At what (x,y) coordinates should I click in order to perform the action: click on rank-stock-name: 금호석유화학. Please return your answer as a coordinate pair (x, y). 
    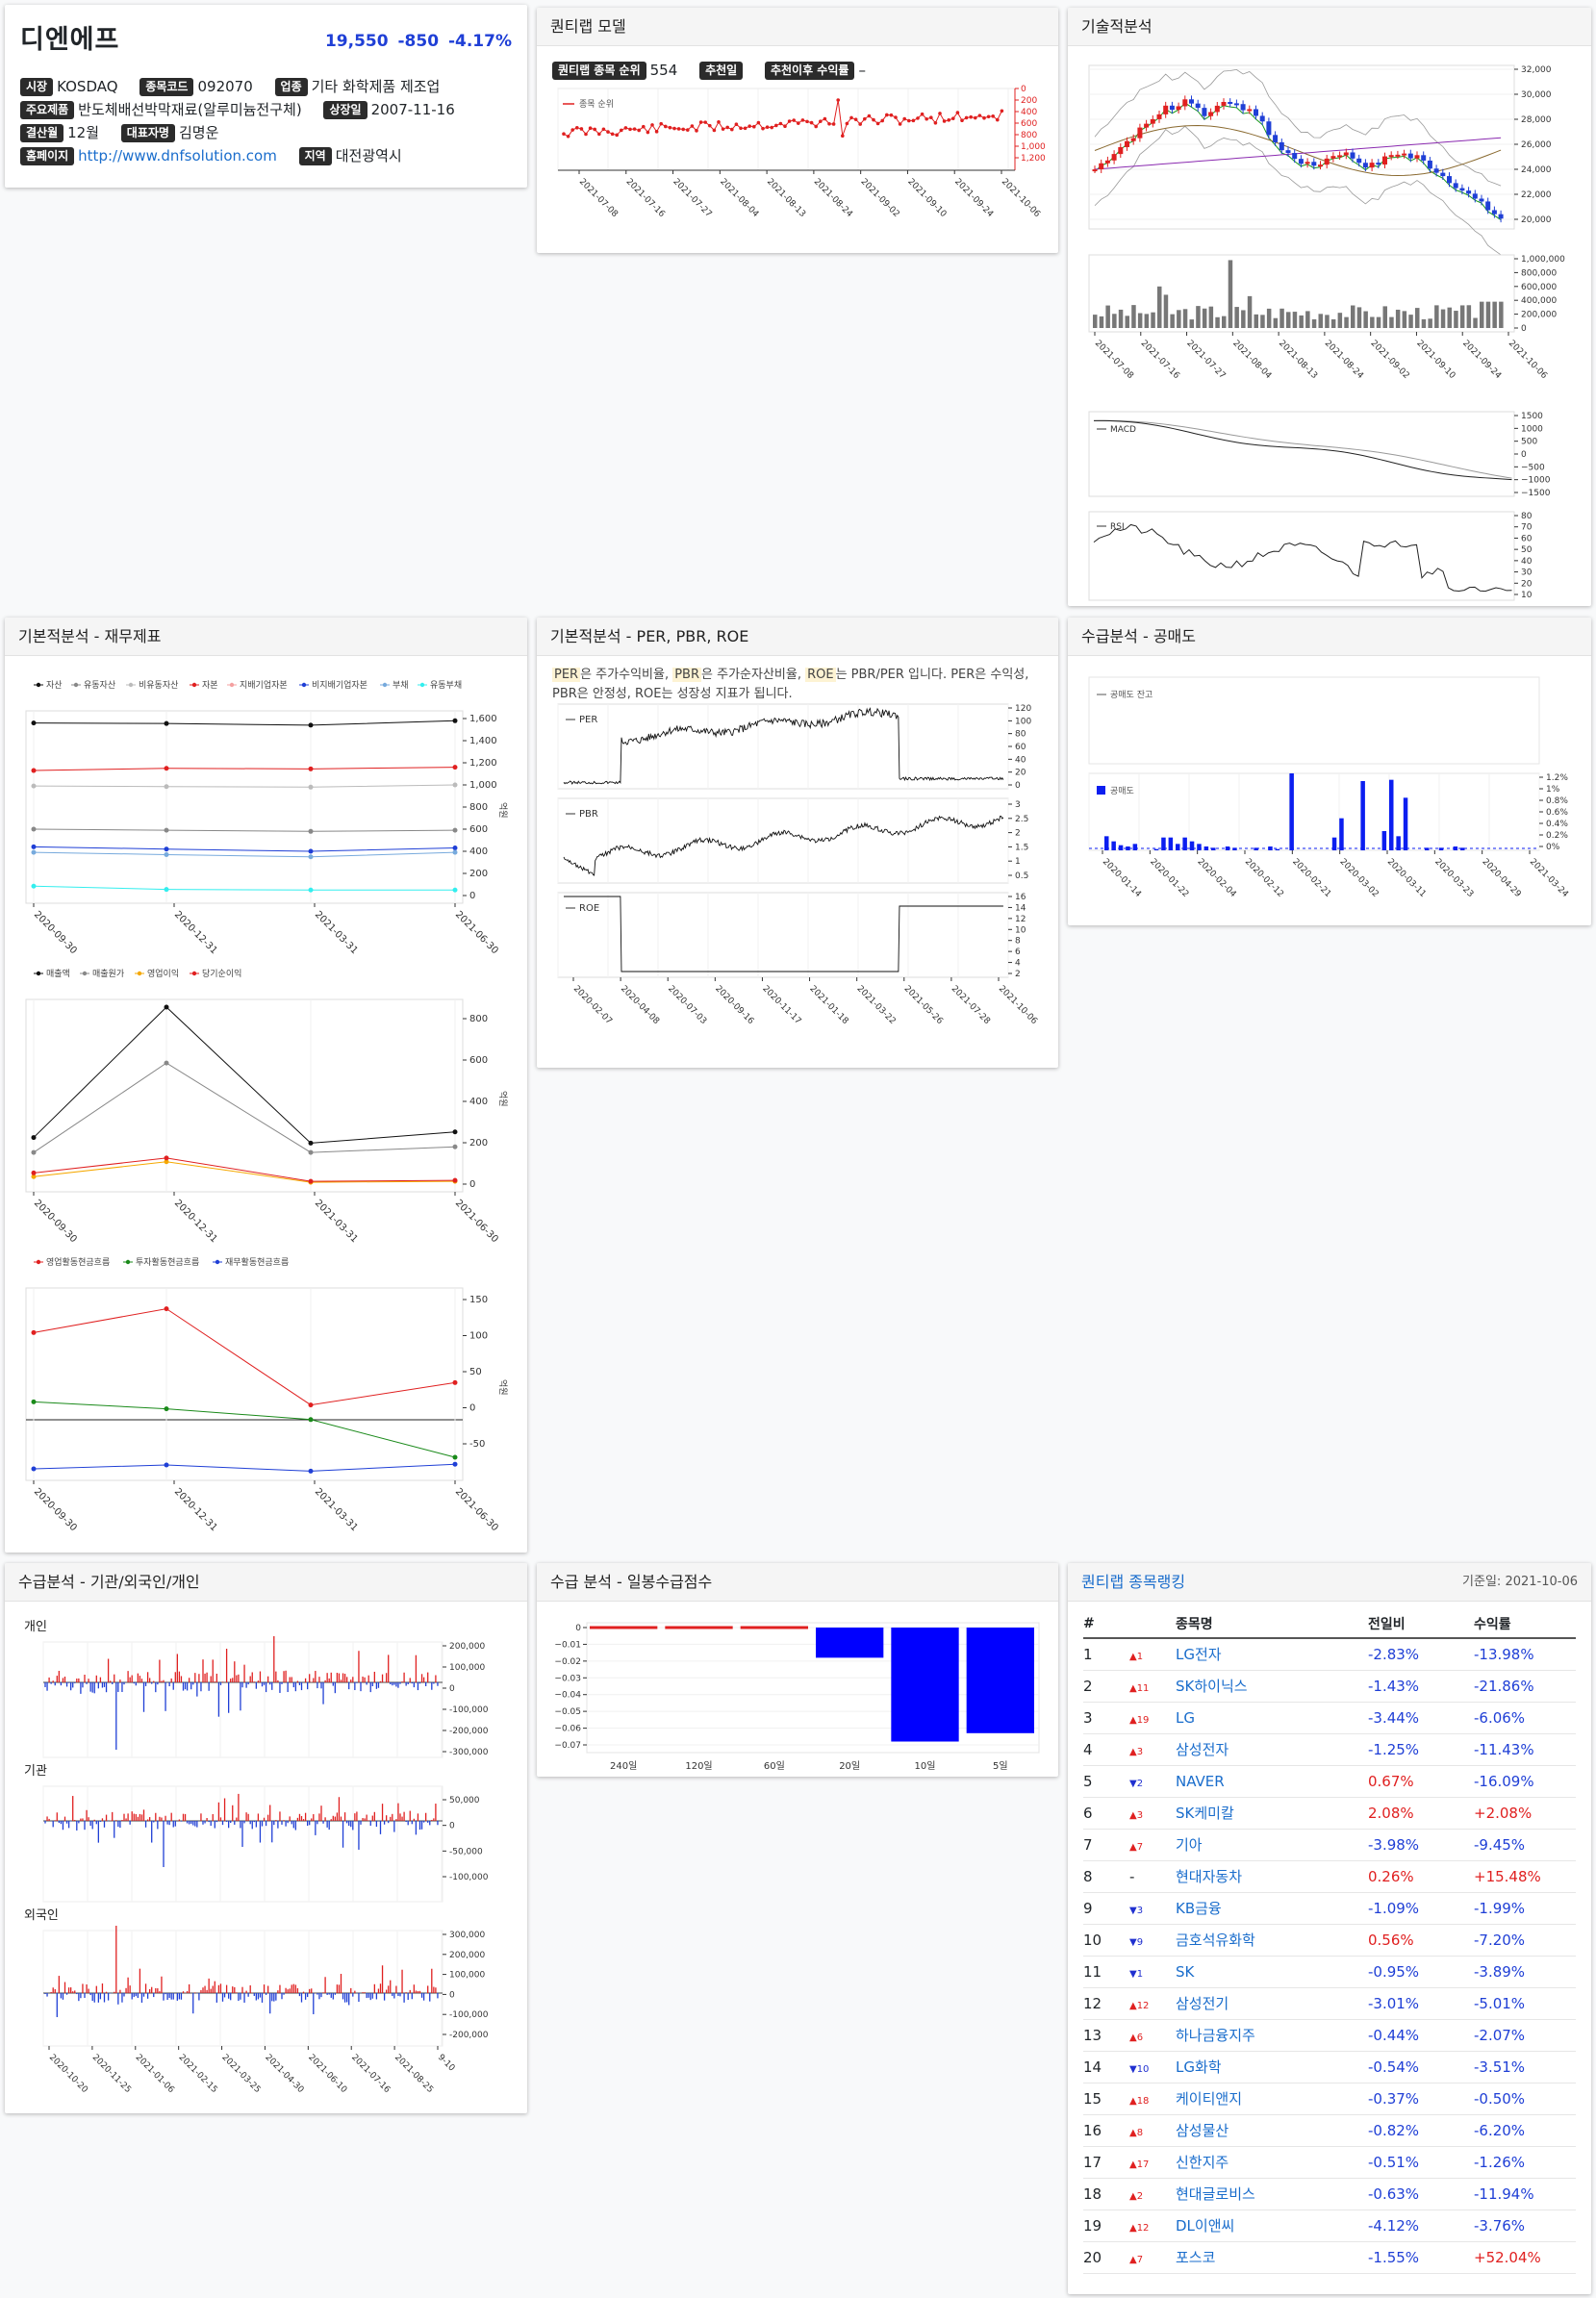
    Looking at the image, I should click on (1272, 1940).